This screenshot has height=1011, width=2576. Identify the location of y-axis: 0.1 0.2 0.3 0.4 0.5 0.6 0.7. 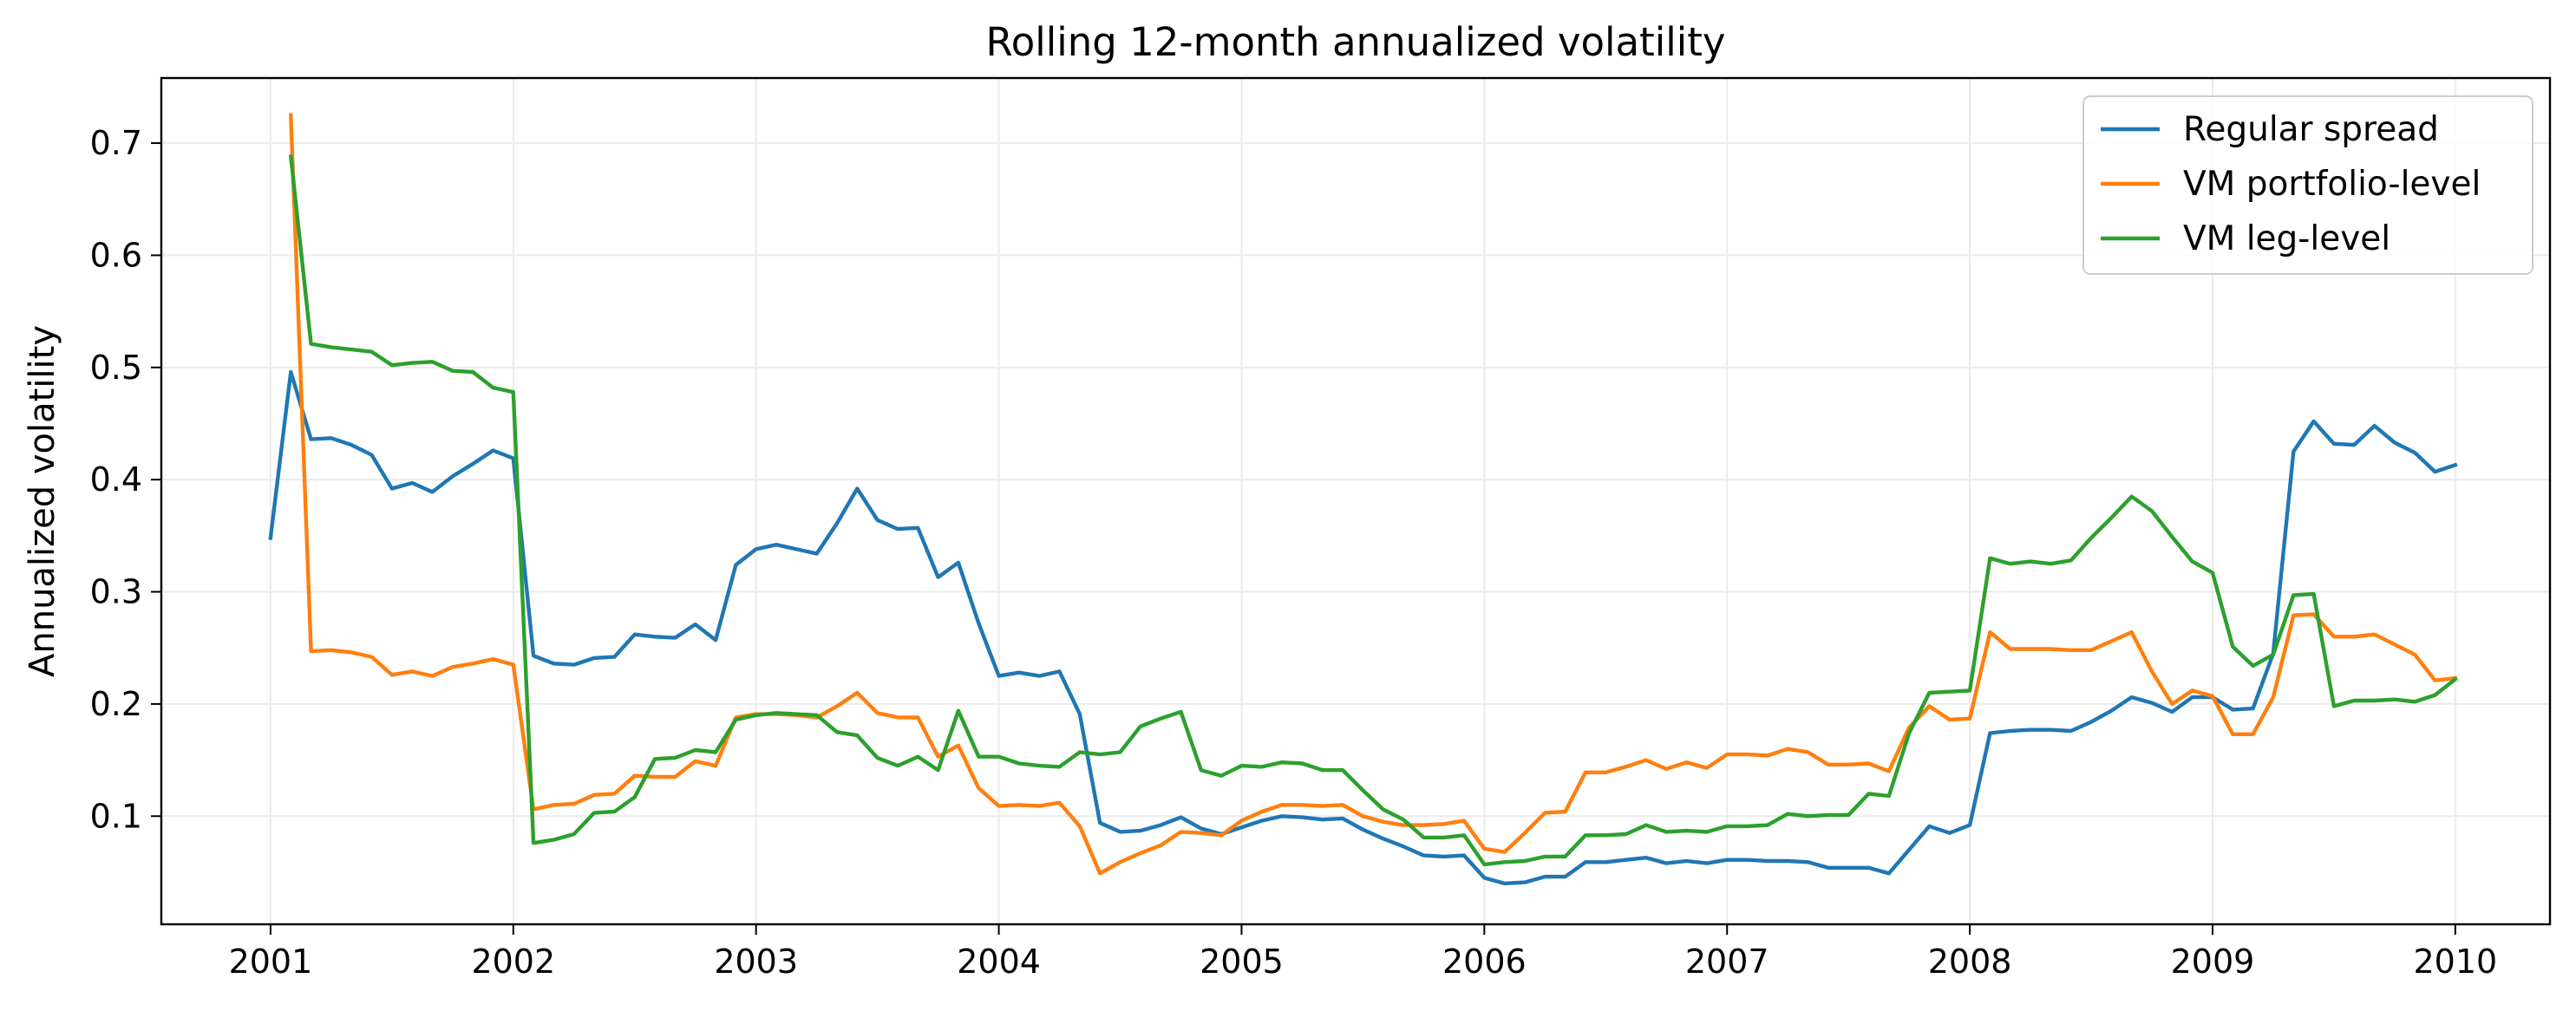
(125, 479).